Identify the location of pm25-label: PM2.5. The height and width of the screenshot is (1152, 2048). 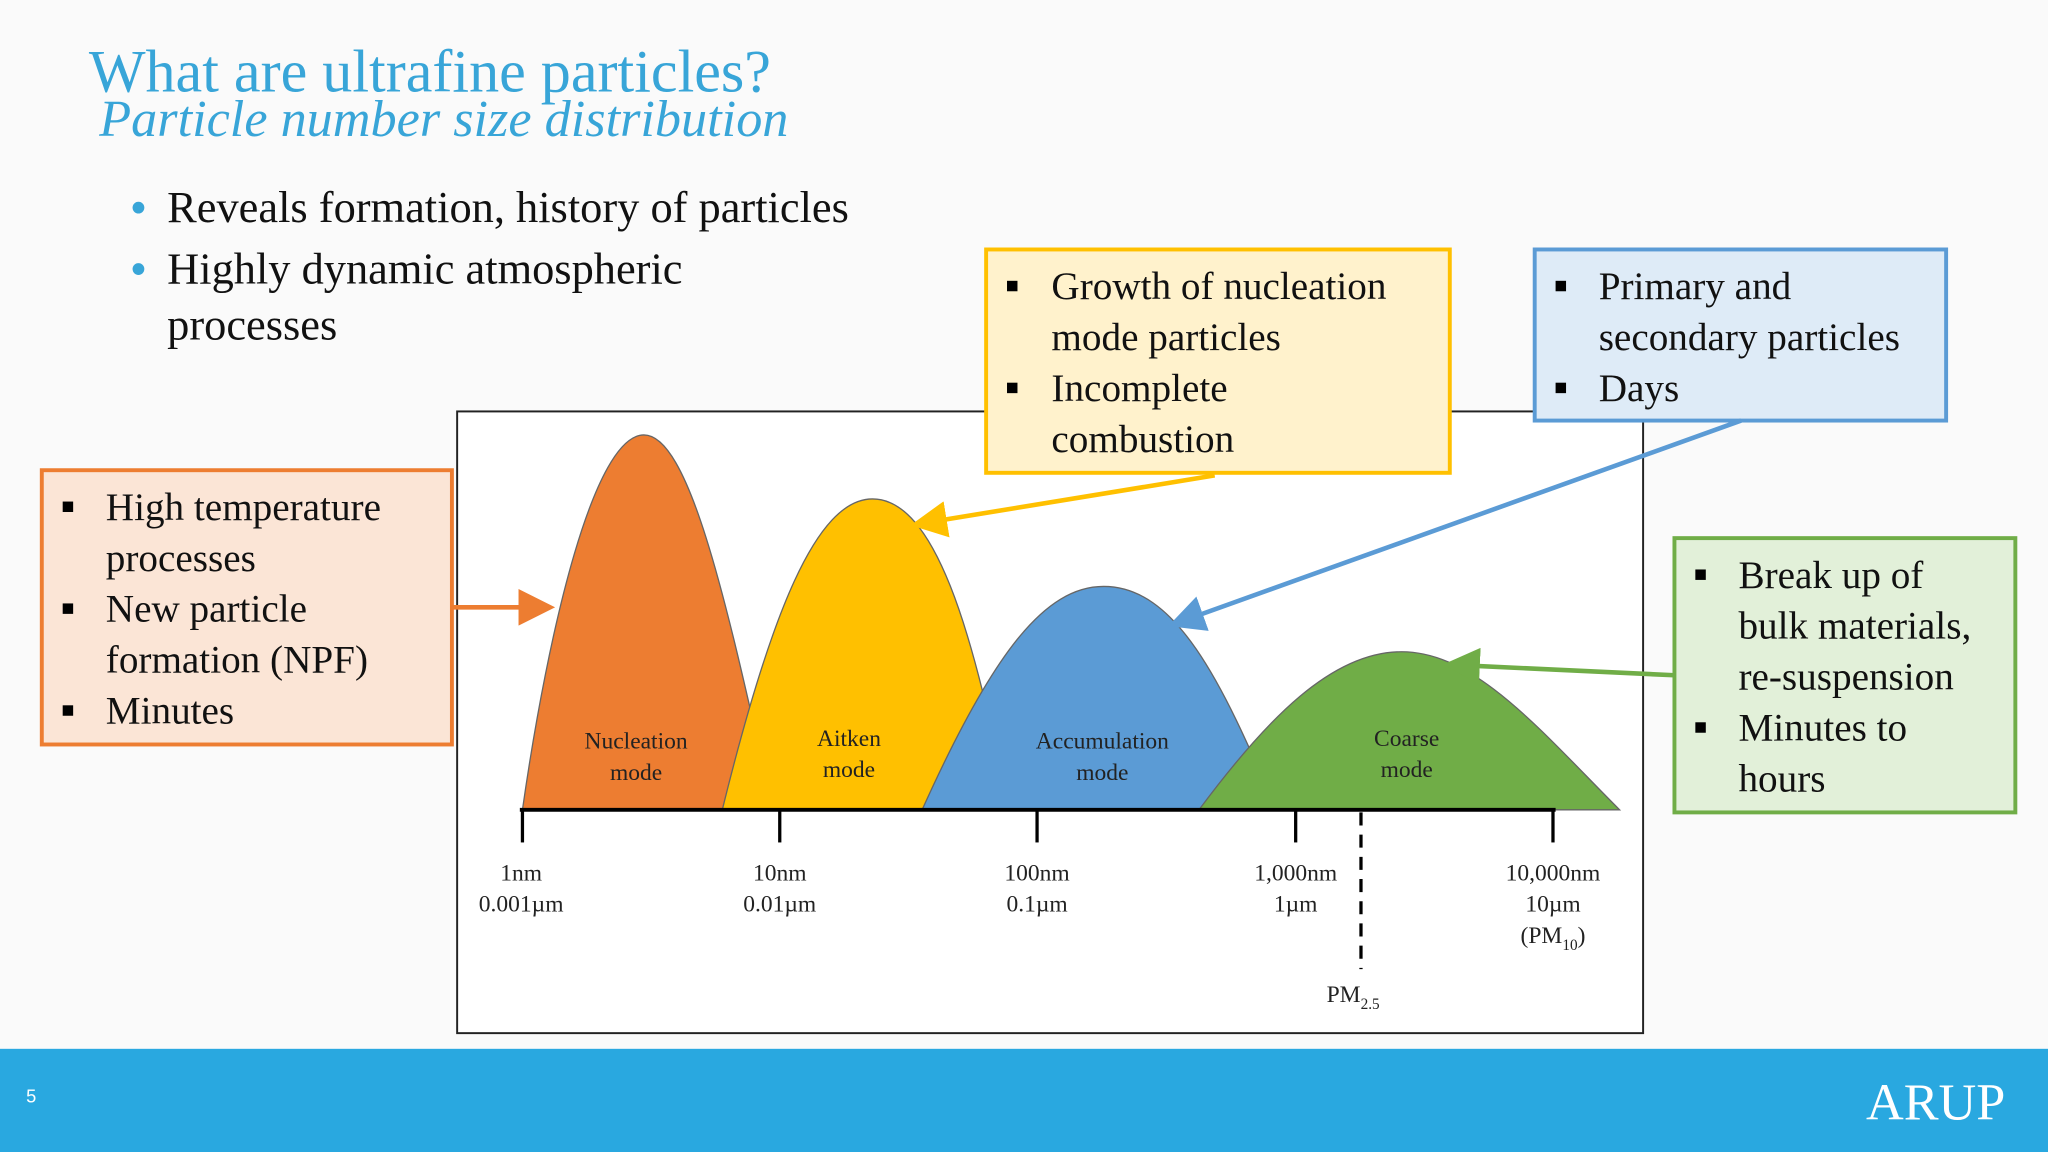
(1353, 997).